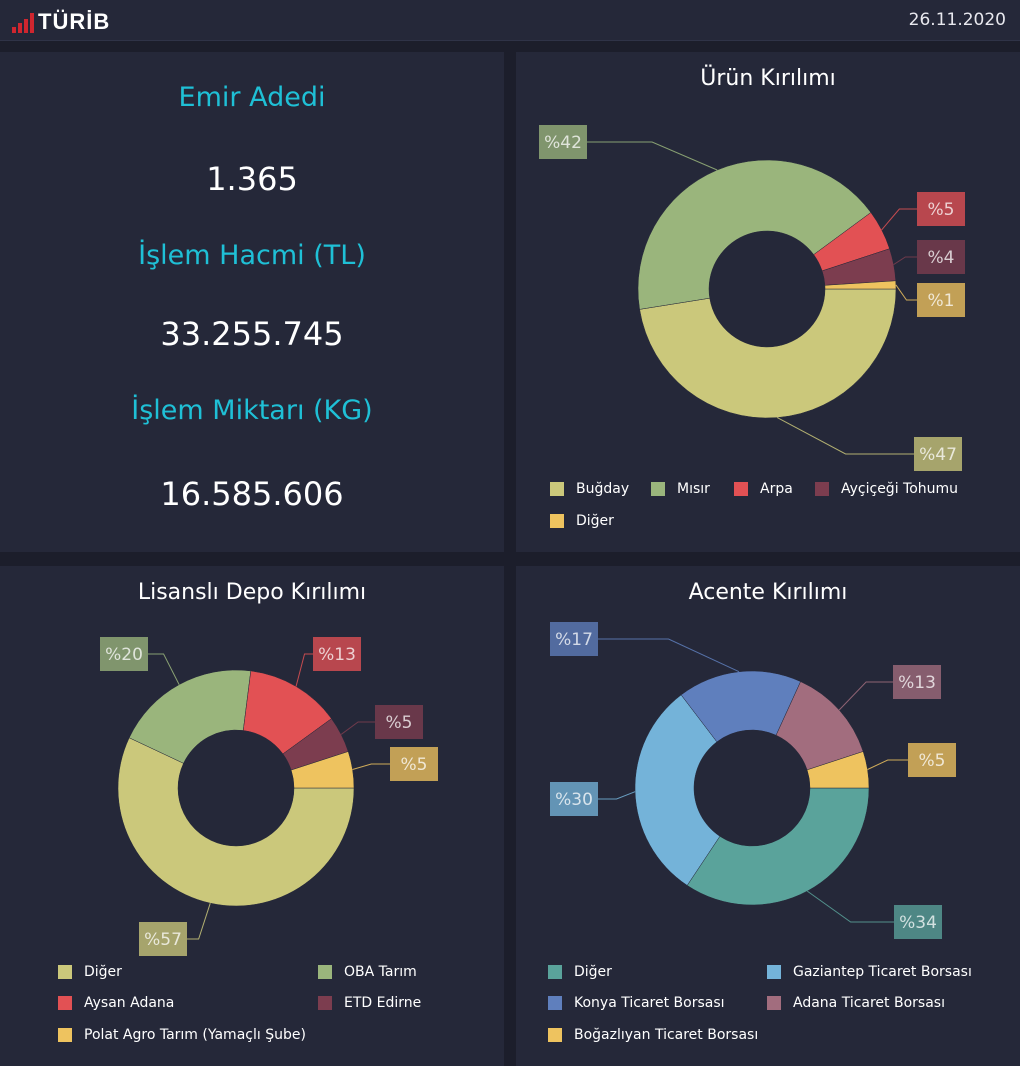 This screenshot has width=1020, height=1066. What do you see at coordinates (252, 179) in the screenshot?
I see `emir-adedi-value: 1.365` at bounding box center [252, 179].